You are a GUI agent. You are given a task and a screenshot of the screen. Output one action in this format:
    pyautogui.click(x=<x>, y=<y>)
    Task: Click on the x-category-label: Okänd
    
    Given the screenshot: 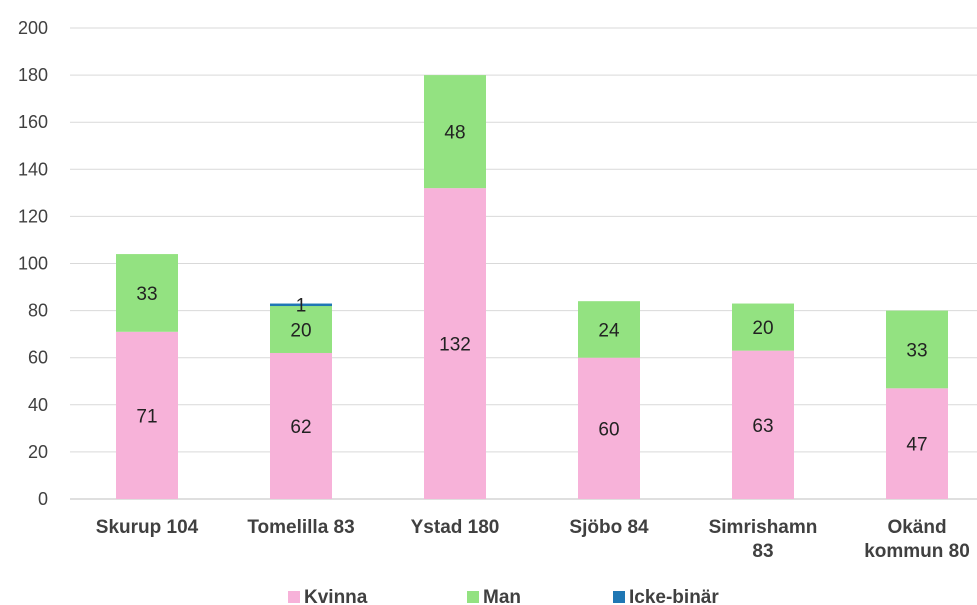 What is the action you would take?
    pyautogui.click(x=916, y=527)
    